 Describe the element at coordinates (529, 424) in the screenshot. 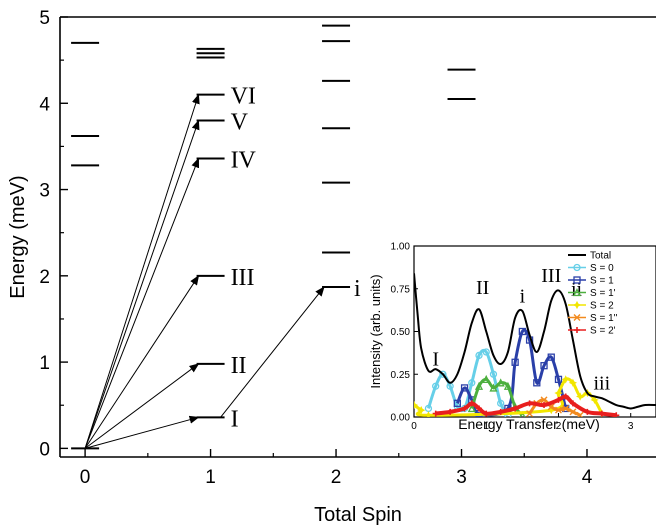

I see `inset-x-axis-label: Energy Transfer (meV)` at that location.